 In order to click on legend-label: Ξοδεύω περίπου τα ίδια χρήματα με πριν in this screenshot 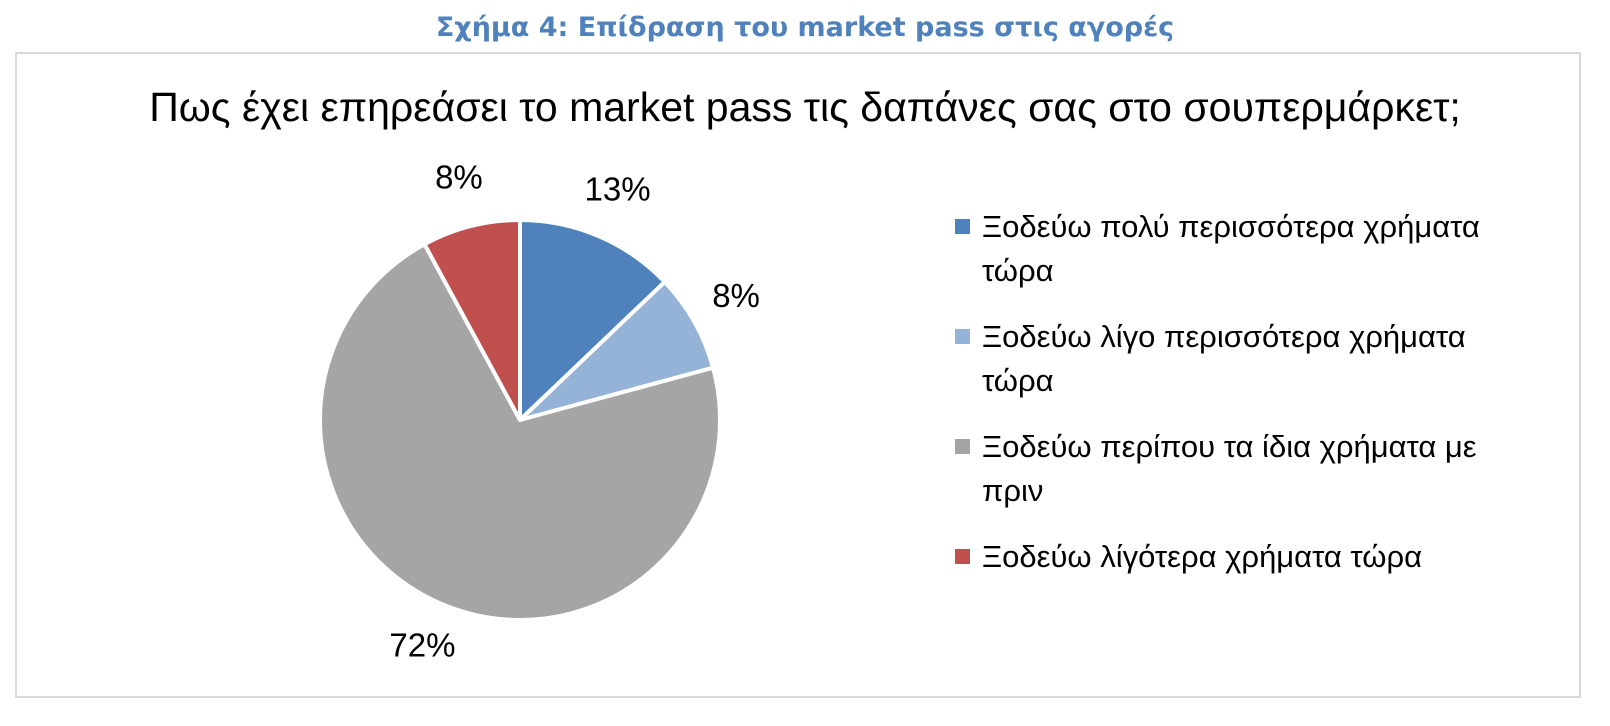, I will do `click(1229, 468)`.